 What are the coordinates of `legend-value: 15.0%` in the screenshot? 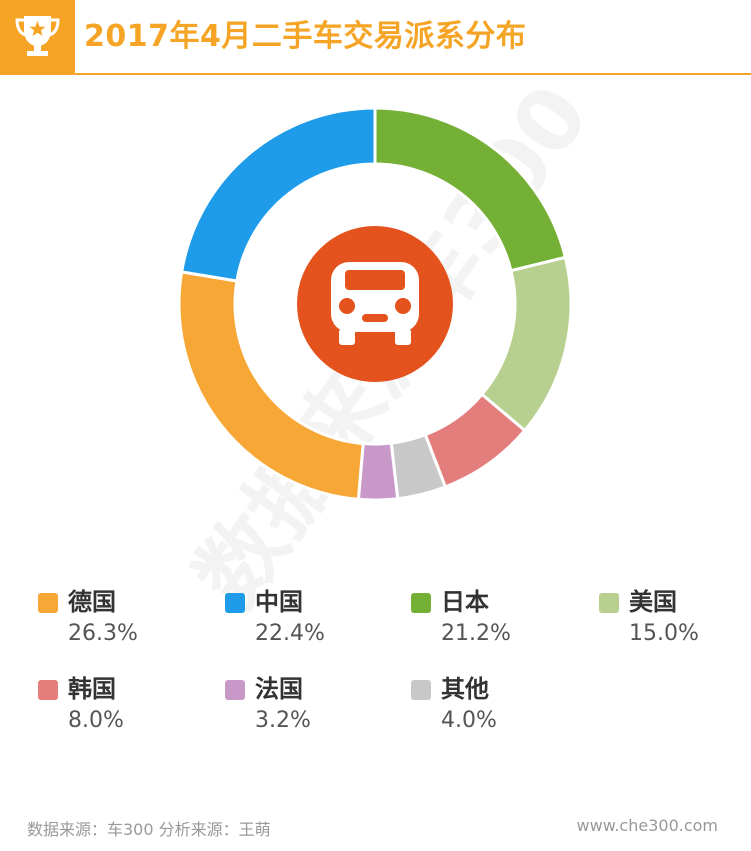 It's located at (664, 633).